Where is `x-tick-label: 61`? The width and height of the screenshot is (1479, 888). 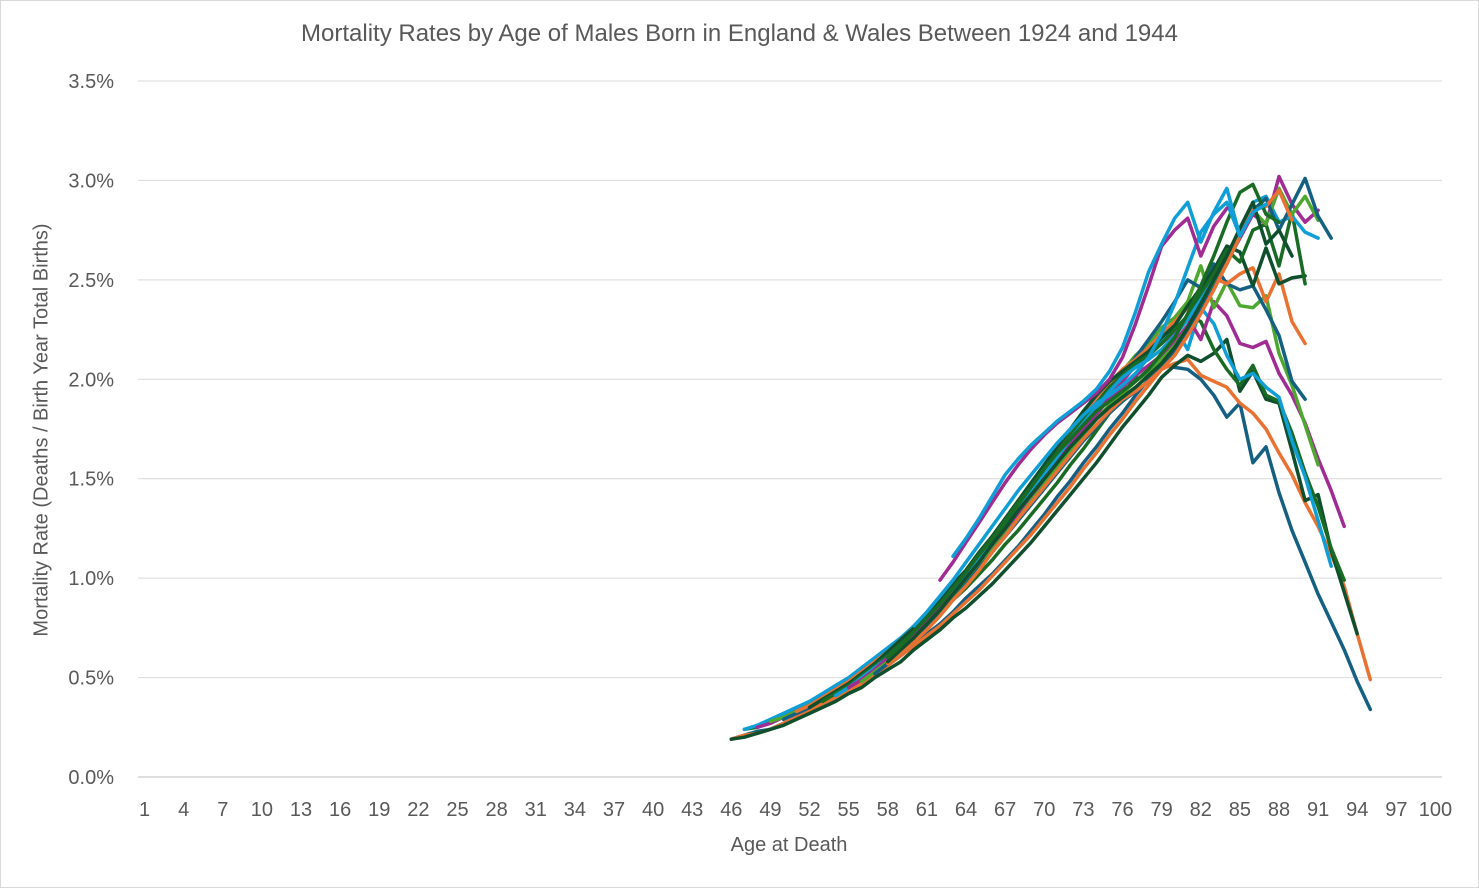
x-tick-label: 61 is located at coordinates (927, 810).